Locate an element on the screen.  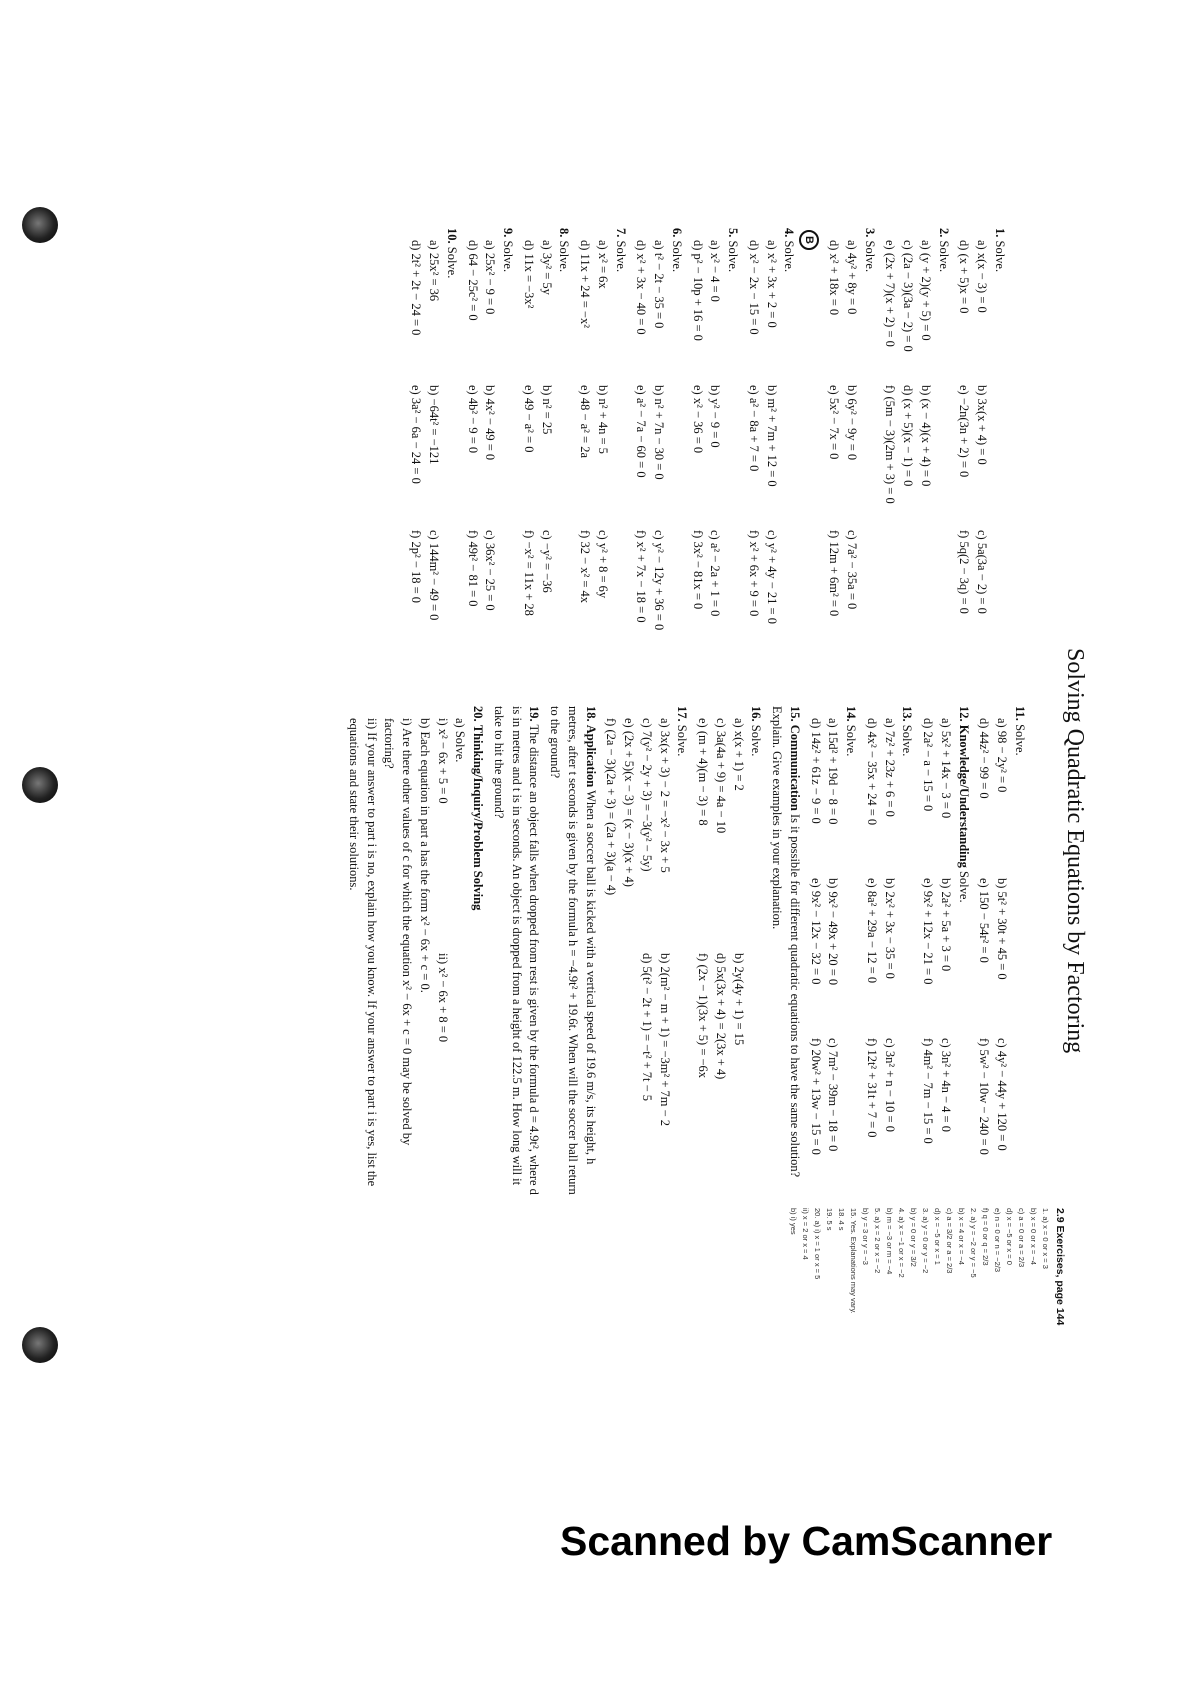
exercise-number: 18. is located at coordinates (590, 714).